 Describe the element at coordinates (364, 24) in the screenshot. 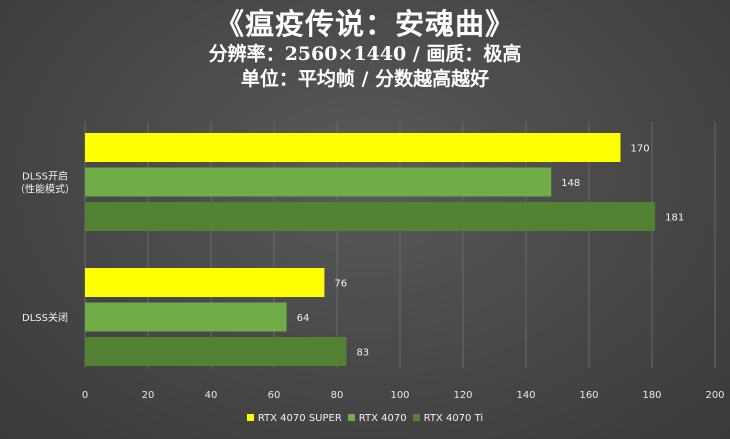

I see `chart-title: 《瘟疫传说：安魂曲》` at that location.